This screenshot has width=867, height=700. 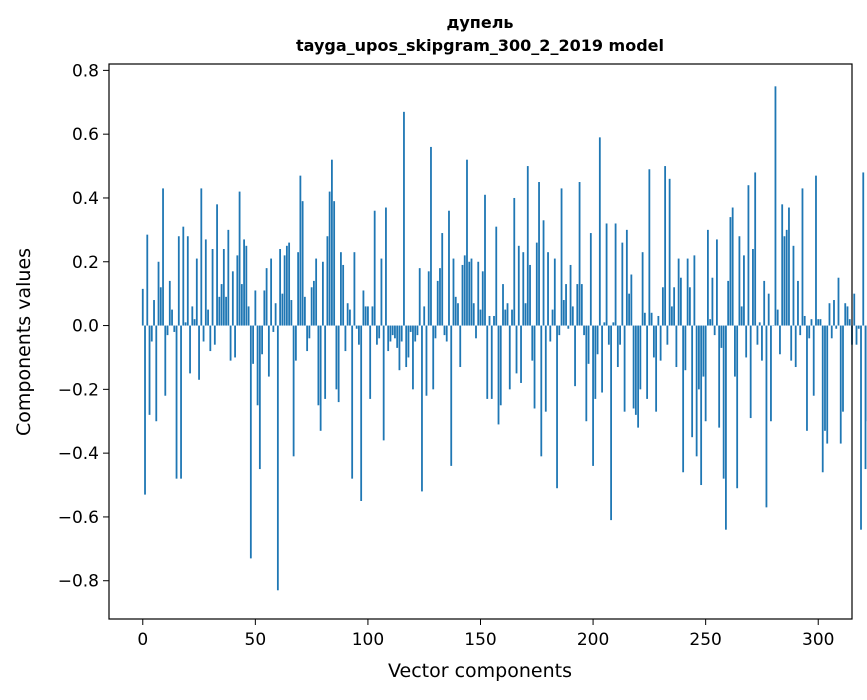 What do you see at coordinates (85, 263) in the screenshot?
I see `y-tick-label: 0.2` at bounding box center [85, 263].